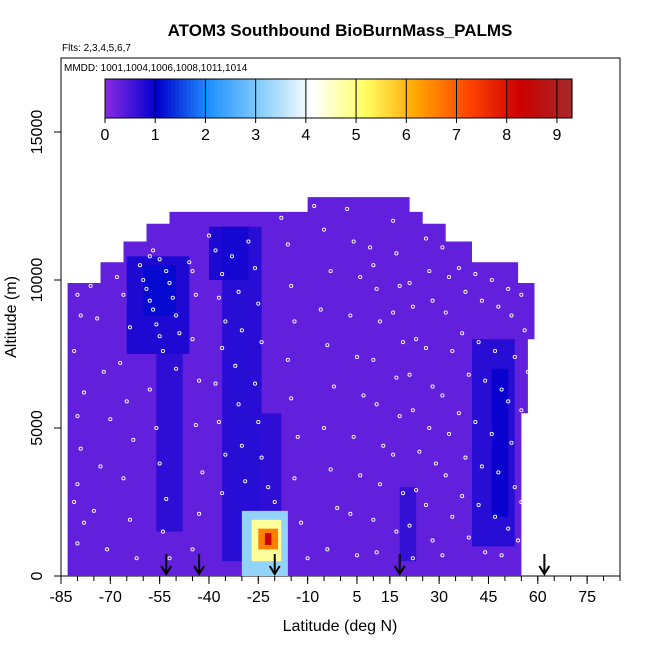 The height and width of the screenshot is (650, 650). Describe the element at coordinates (258, 597) in the screenshot. I see `x-tick-label: -25` at that location.